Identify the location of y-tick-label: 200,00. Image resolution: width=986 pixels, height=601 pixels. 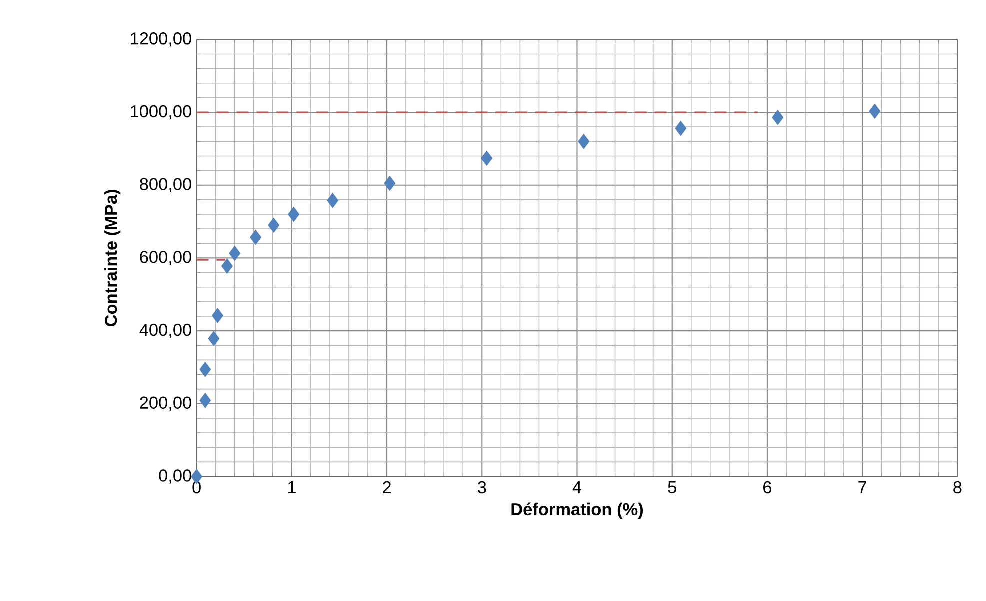
(166, 404).